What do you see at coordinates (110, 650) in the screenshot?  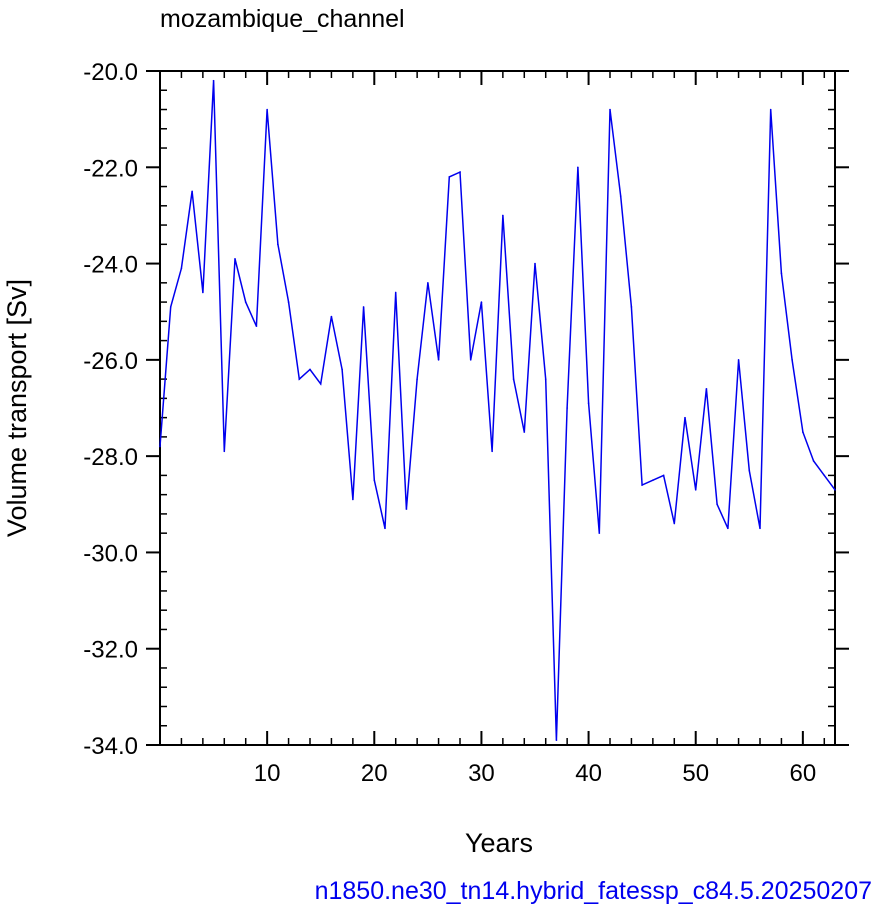 I see `y-tick-label: -32.0` at bounding box center [110, 650].